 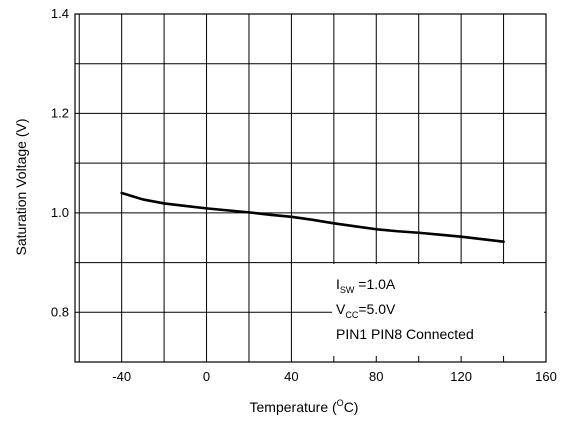 I want to click on y-tick-label: 1.0, so click(x=60, y=212).